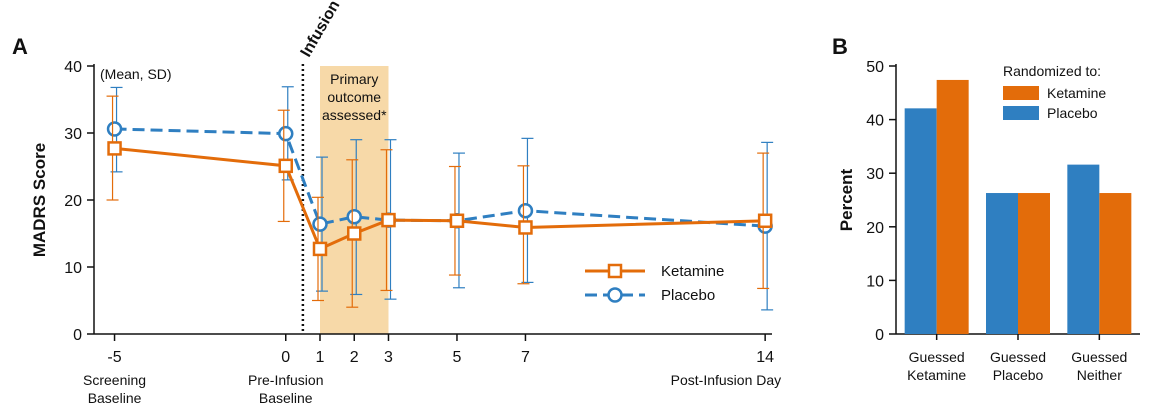 This screenshot has height=416, width=1170. What do you see at coordinates (615, 271) in the screenshot?
I see `legend-marker-ketamine` at bounding box center [615, 271].